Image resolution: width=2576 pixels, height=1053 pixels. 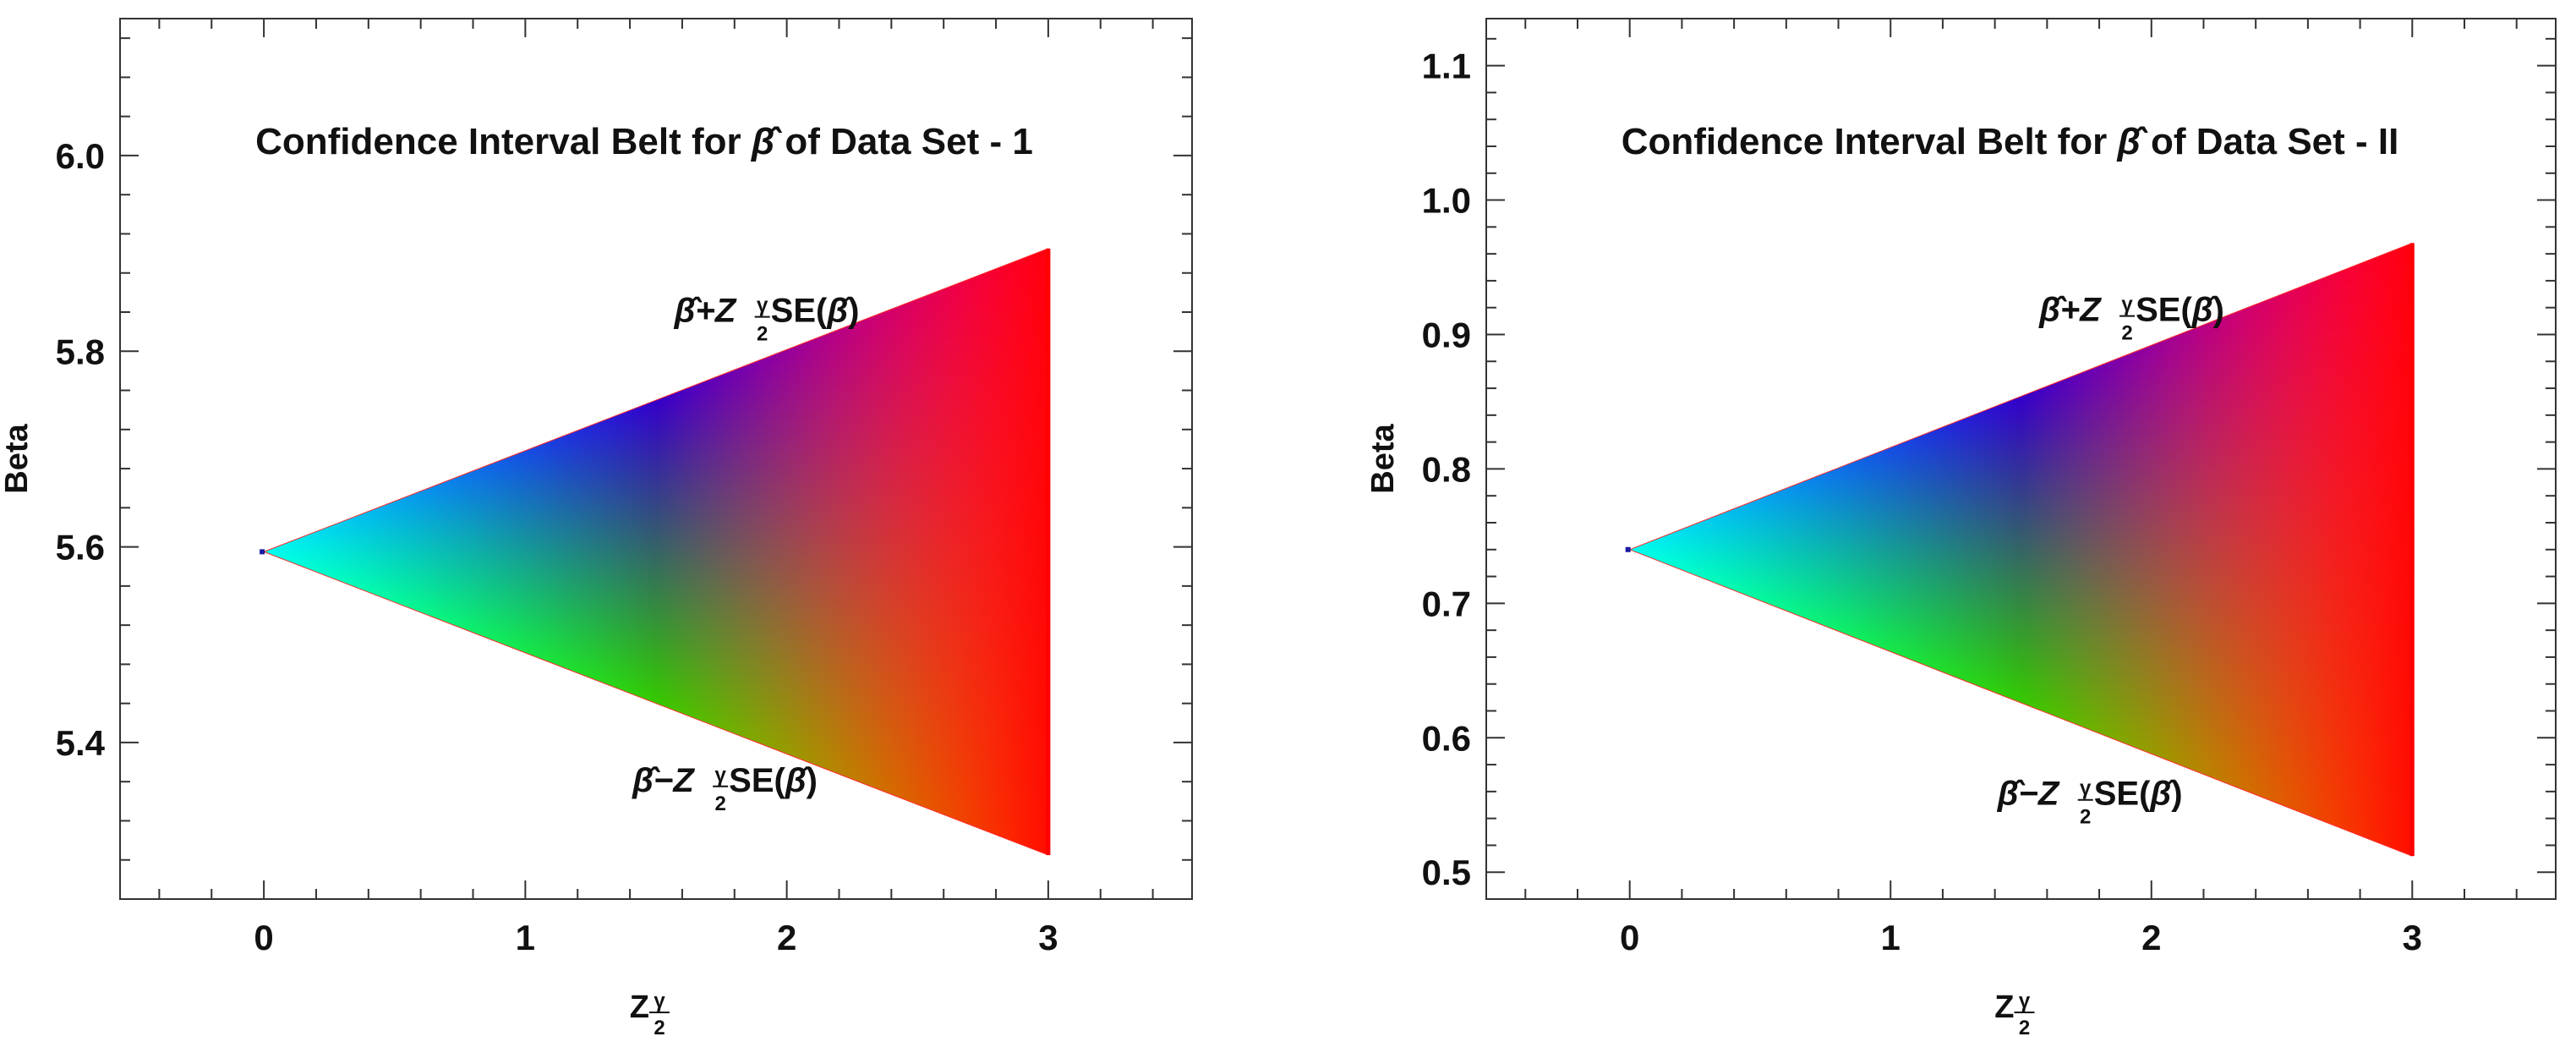 What do you see at coordinates (1446, 201) in the screenshot?
I see `y-tick-label: 1.0` at bounding box center [1446, 201].